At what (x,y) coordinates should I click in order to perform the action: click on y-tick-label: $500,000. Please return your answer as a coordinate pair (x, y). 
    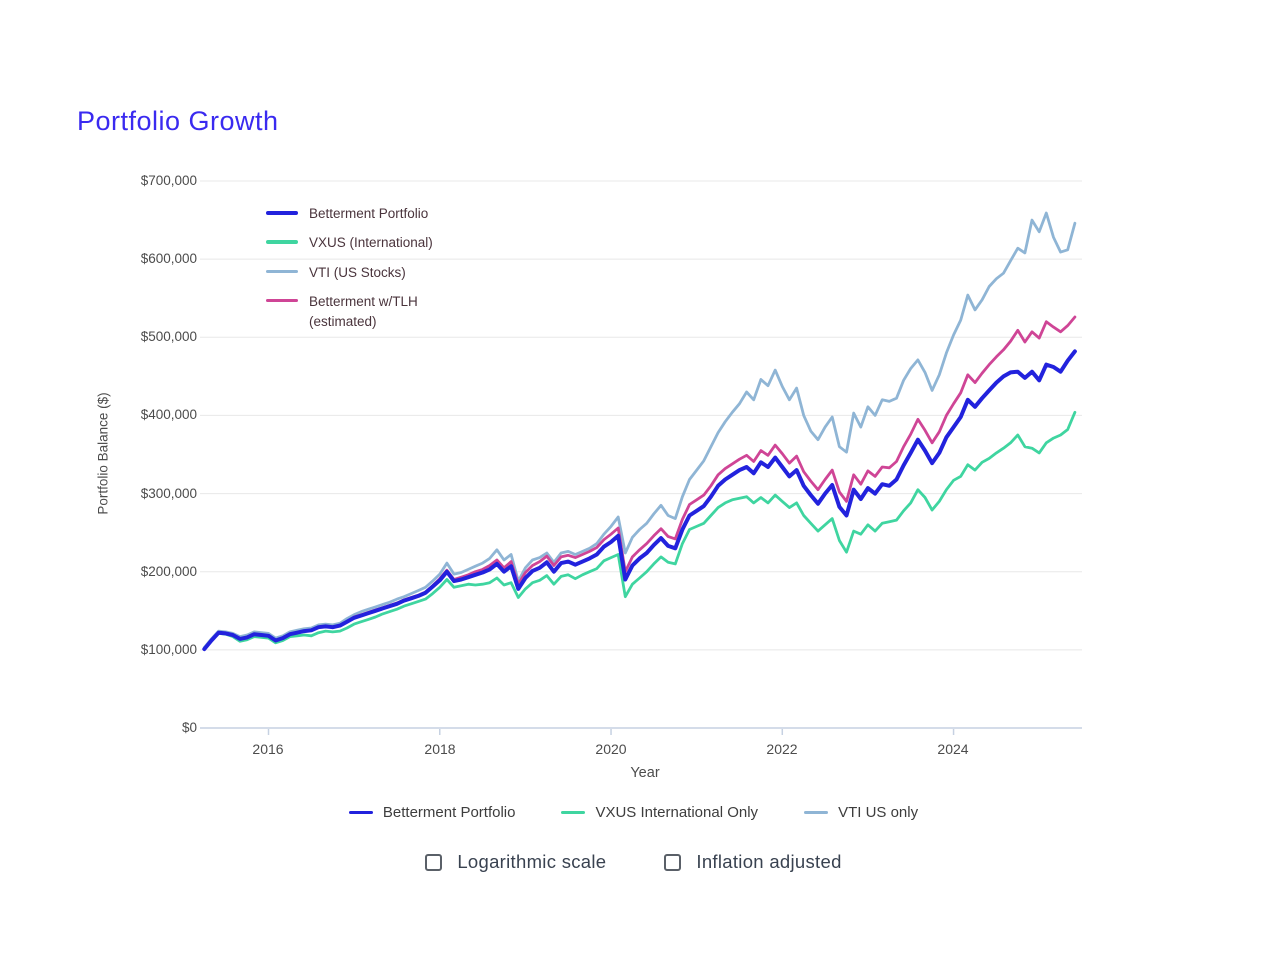
    Looking at the image, I should click on (168, 336).